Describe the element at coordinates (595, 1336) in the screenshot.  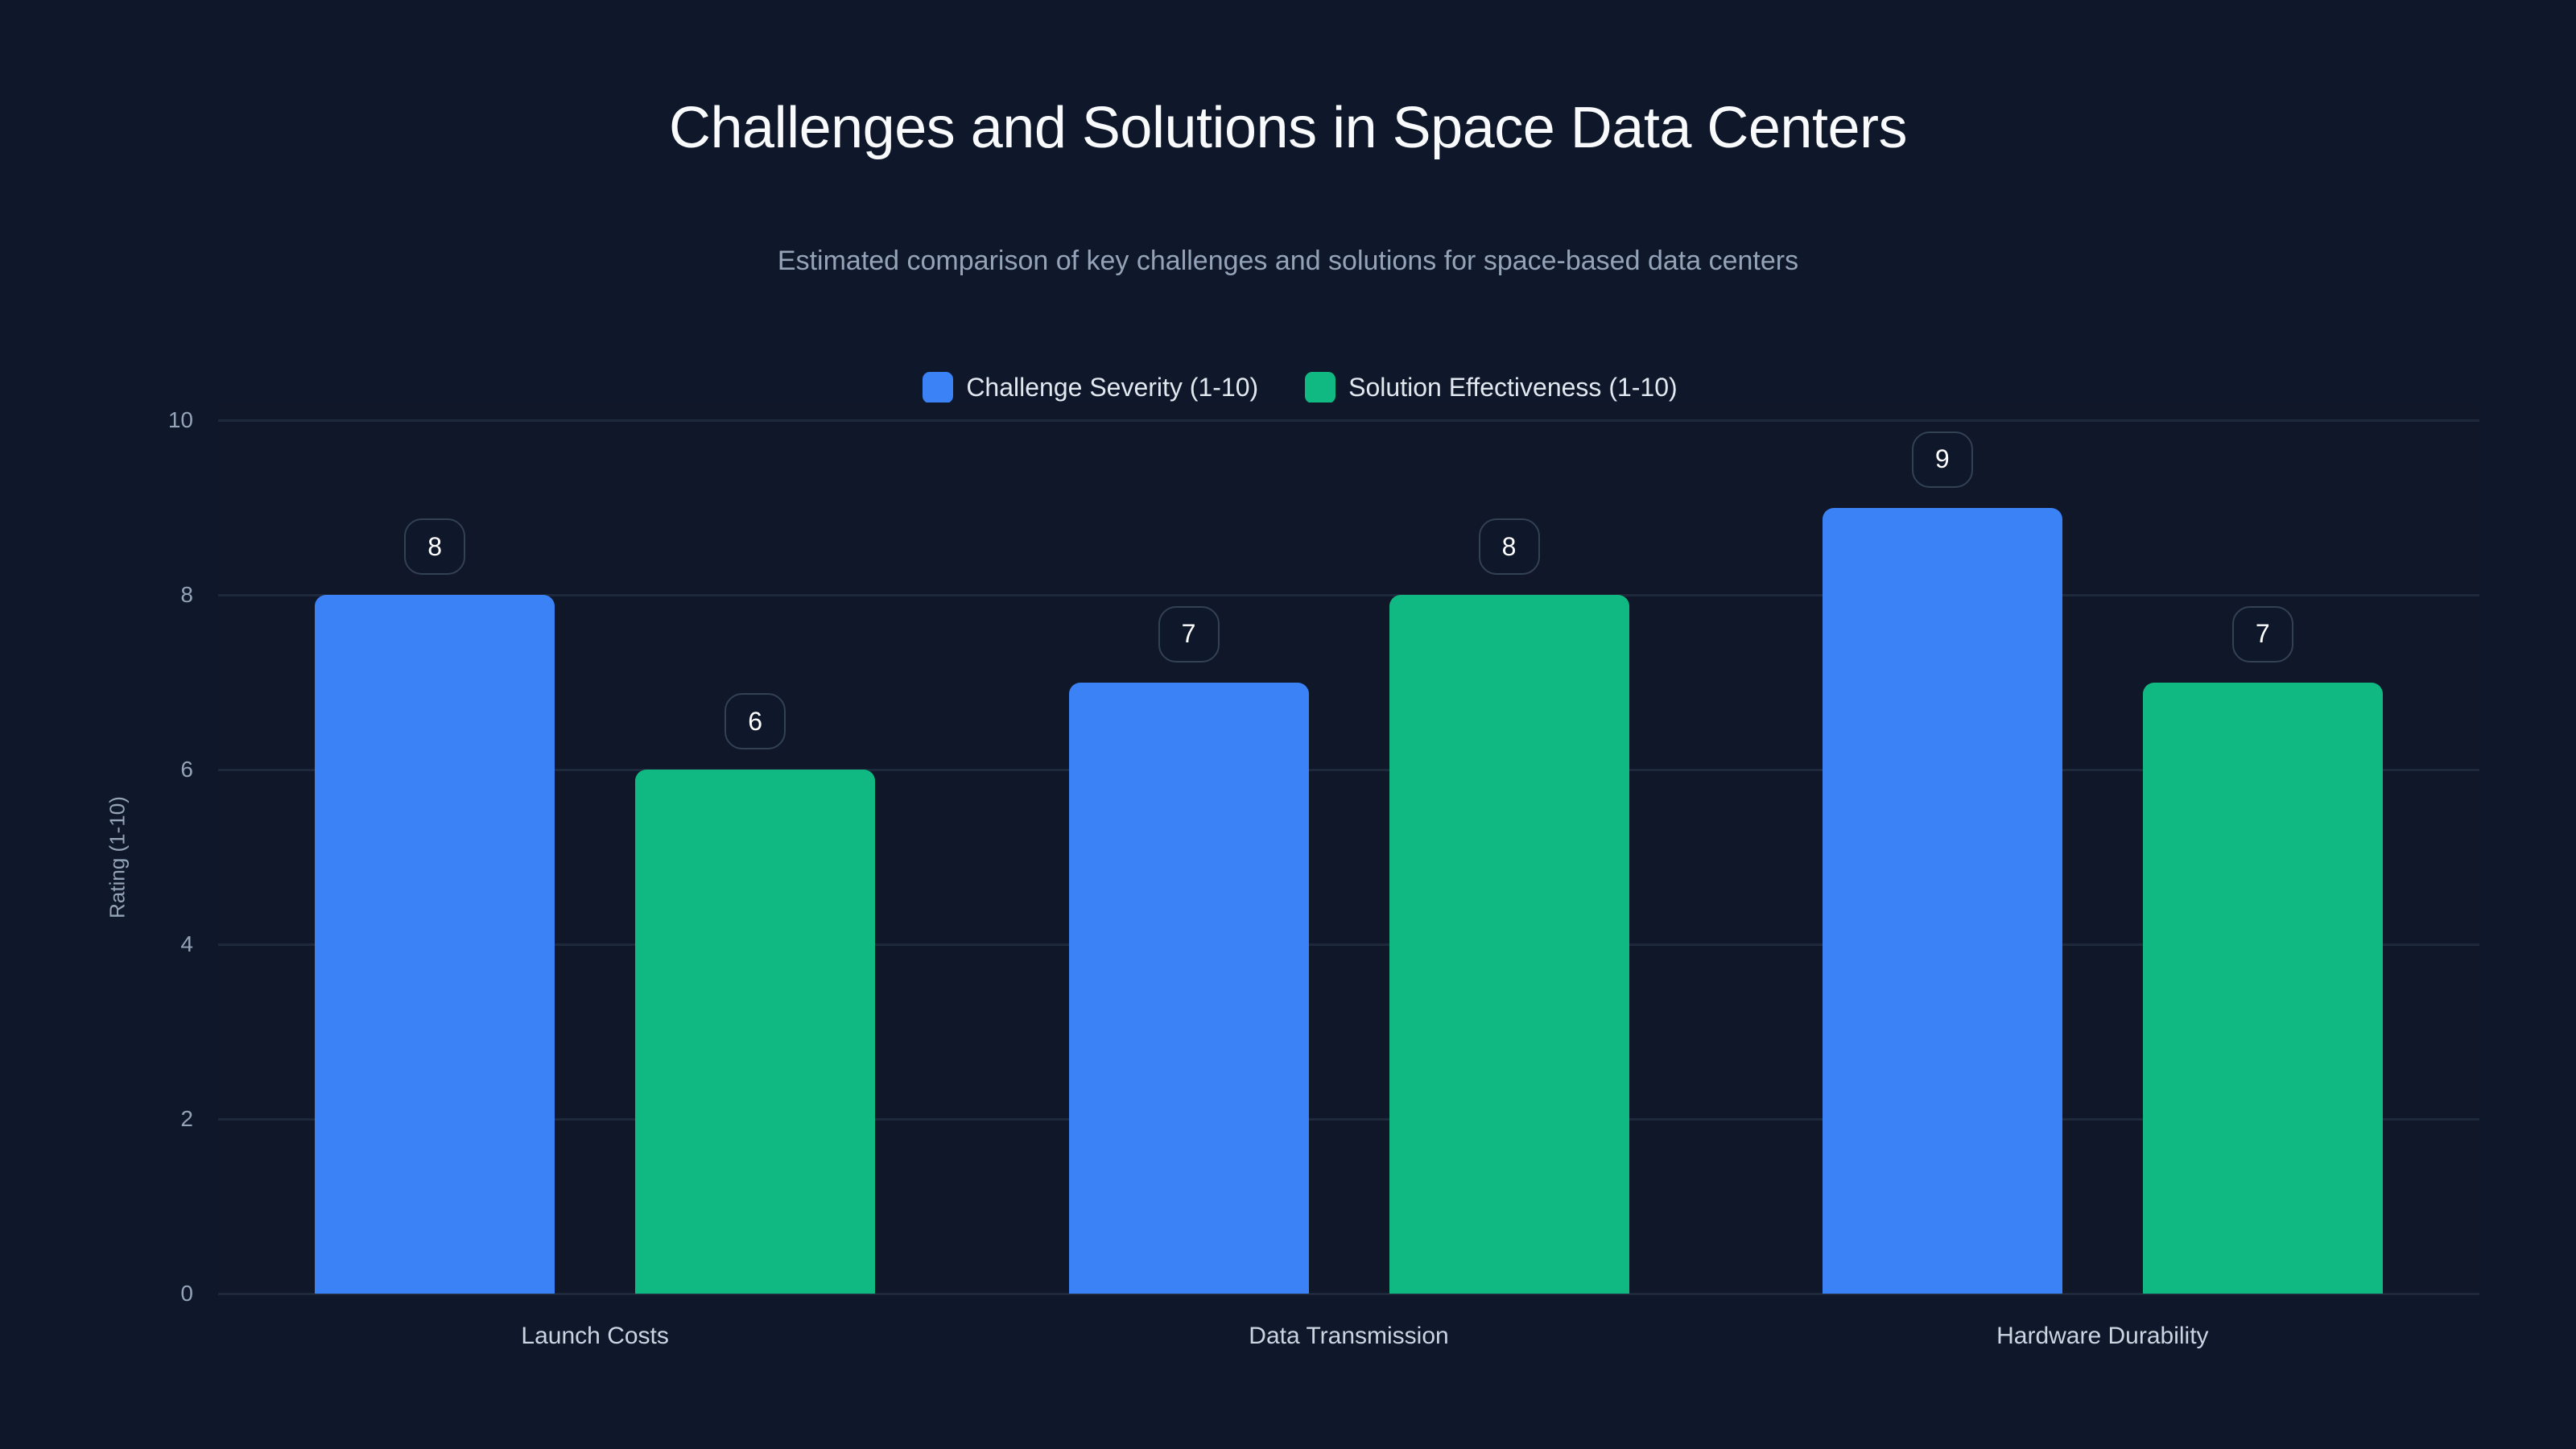
I see `x-tick-label: Launch Costs` at that location.